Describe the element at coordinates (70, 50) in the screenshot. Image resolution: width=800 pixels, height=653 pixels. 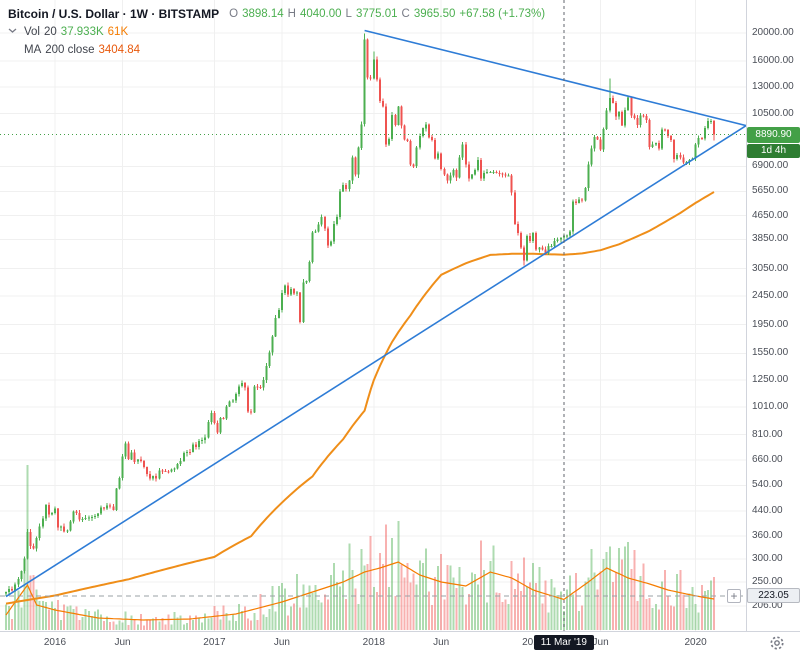
I see `ma-indicator-params: 200 close` at that location.